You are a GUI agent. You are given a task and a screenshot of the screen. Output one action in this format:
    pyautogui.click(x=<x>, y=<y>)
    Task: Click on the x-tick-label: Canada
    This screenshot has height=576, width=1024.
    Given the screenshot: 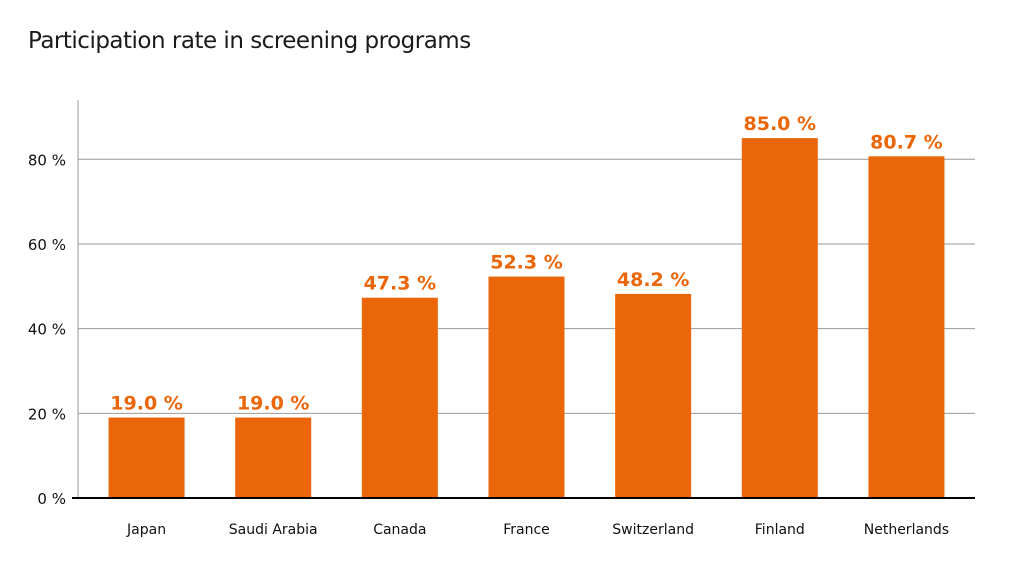 What is the action you would take?
    pyautogui.click(x=399, y=530)
    